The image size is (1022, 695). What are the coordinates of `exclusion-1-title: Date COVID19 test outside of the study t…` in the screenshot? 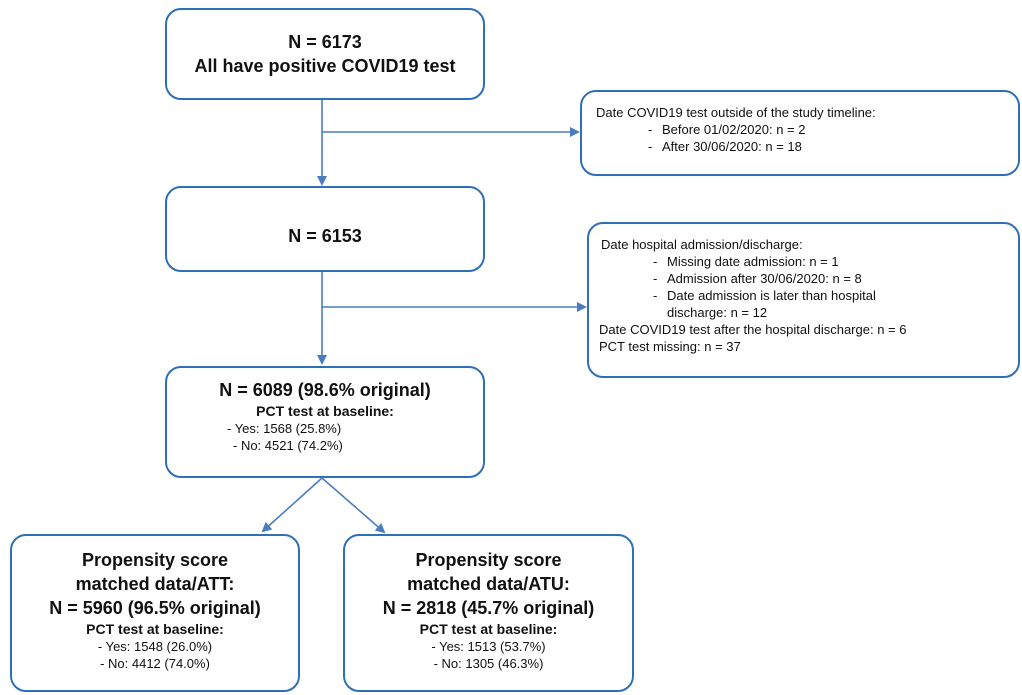 It's located at (736, 112).